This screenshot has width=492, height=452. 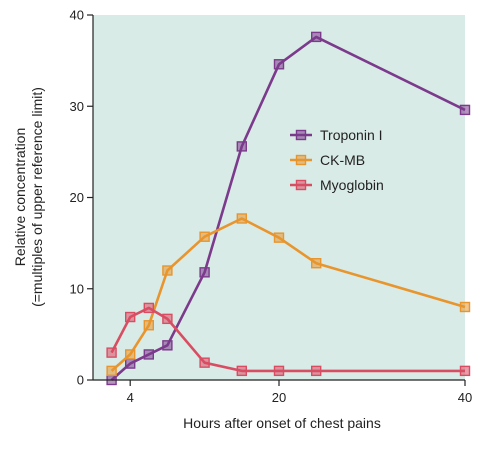 What do you see at coordinates (130, 397) in the screenshot?
I see `x-tick-label-4: 4` at bounding box center [130, 397].